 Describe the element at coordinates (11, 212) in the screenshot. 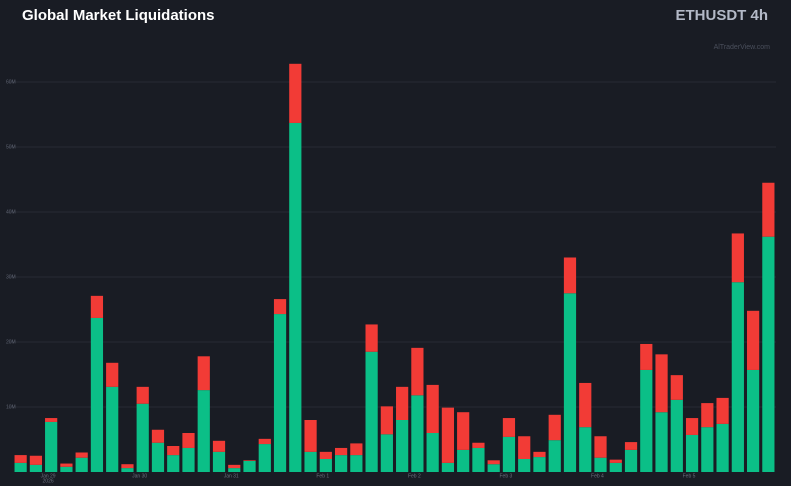

I see `y-tick-label: 40M` at that location.